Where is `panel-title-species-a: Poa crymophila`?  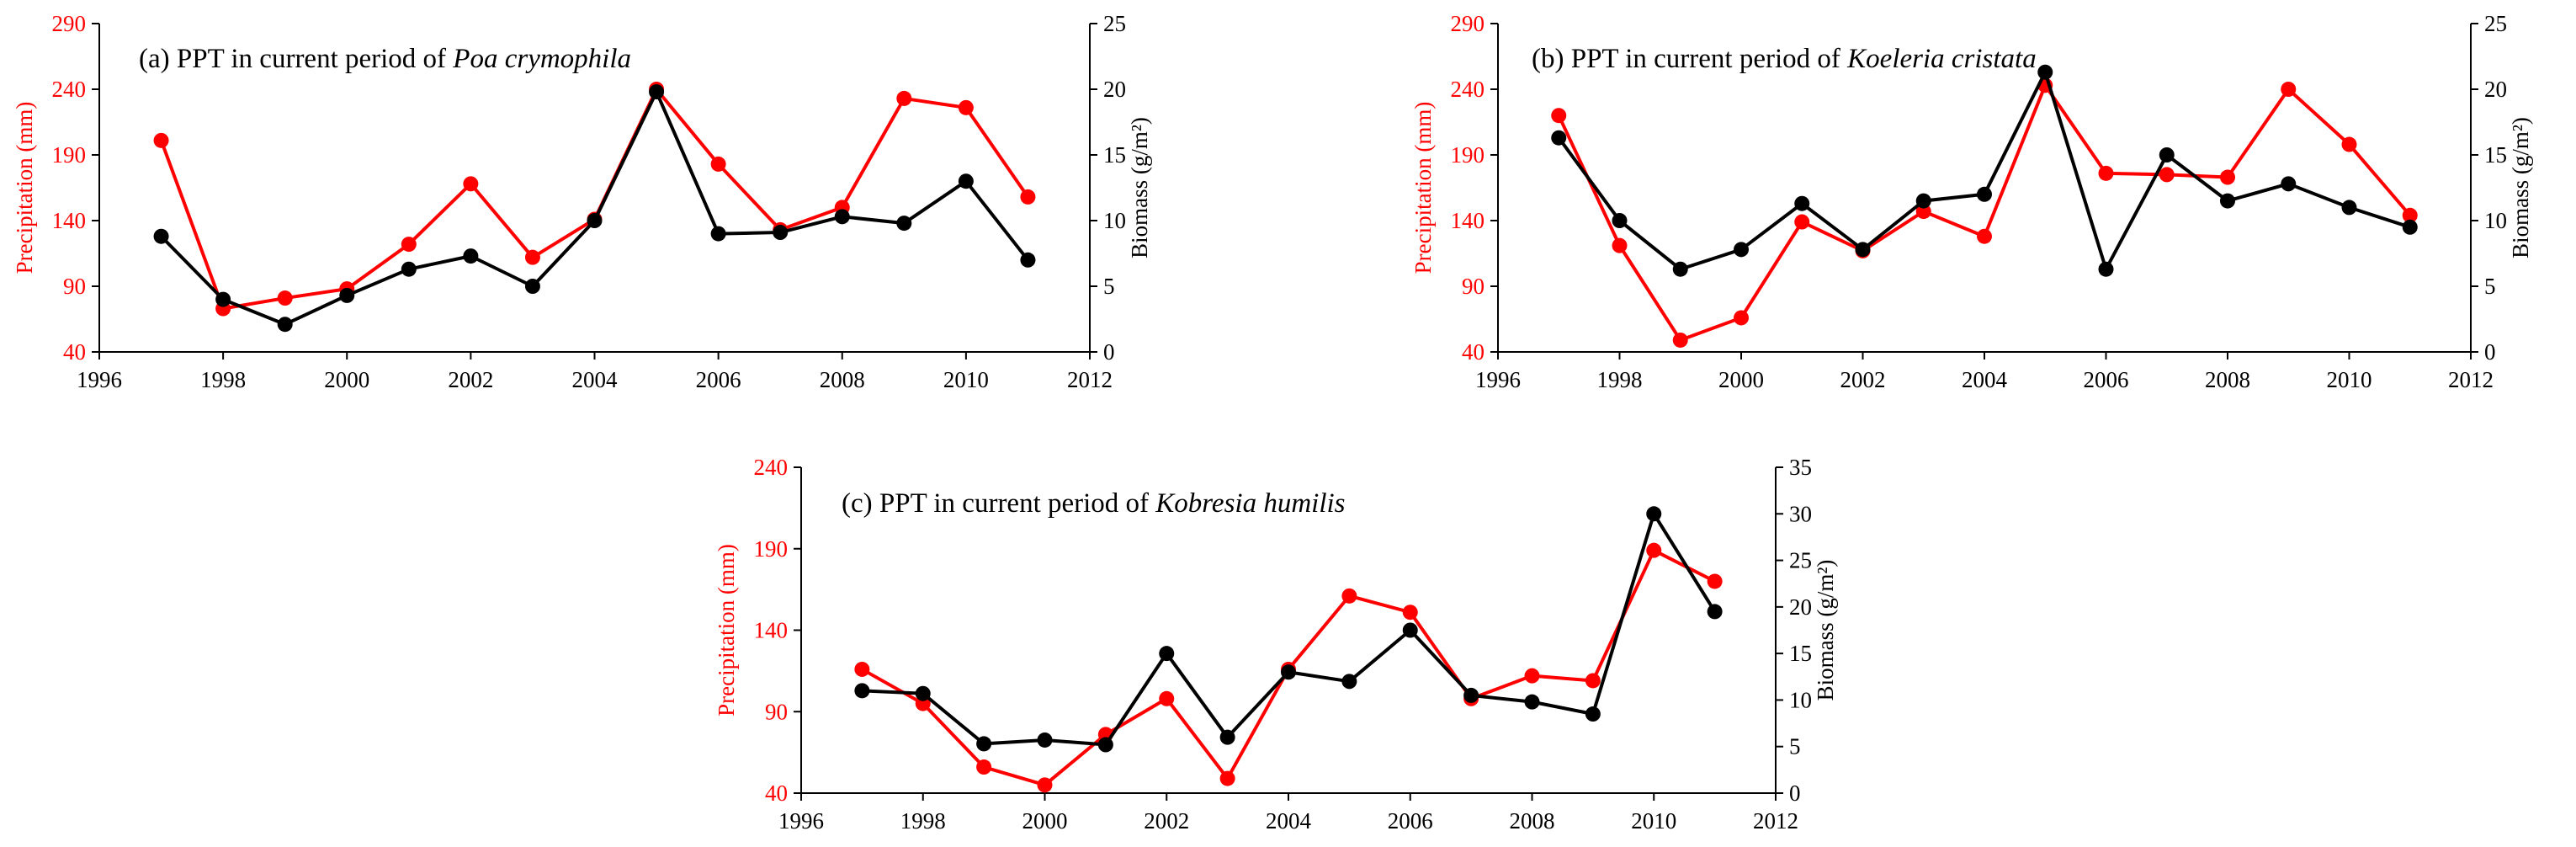
panel-title-species-a: Poa crymophila is located at coordinates (541, 59).